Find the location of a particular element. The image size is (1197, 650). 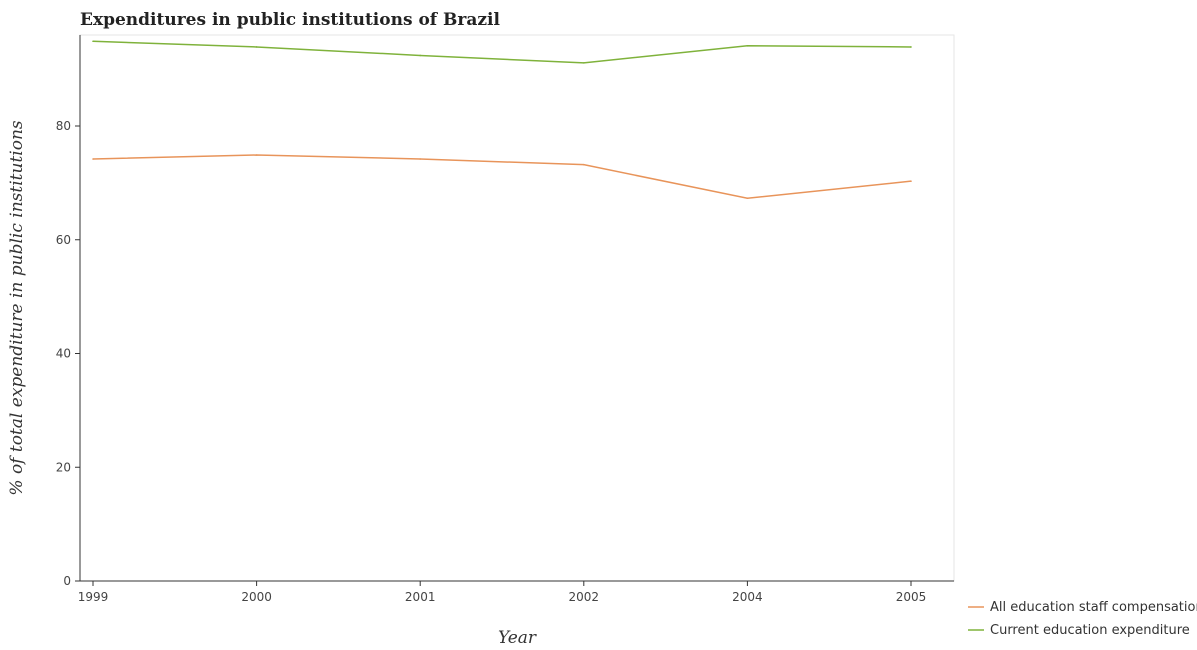

y-tick-label: 40 is located at coordinates (63, 354).